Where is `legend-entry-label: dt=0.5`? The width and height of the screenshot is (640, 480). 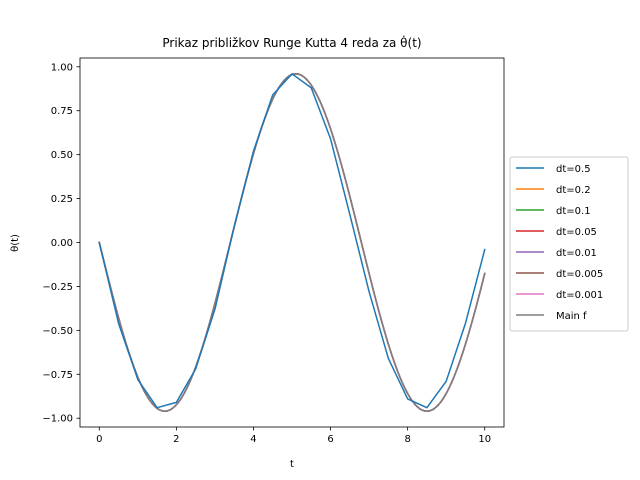 legend-entry-label: dt=0.5 is located at coordinates (573, 169).